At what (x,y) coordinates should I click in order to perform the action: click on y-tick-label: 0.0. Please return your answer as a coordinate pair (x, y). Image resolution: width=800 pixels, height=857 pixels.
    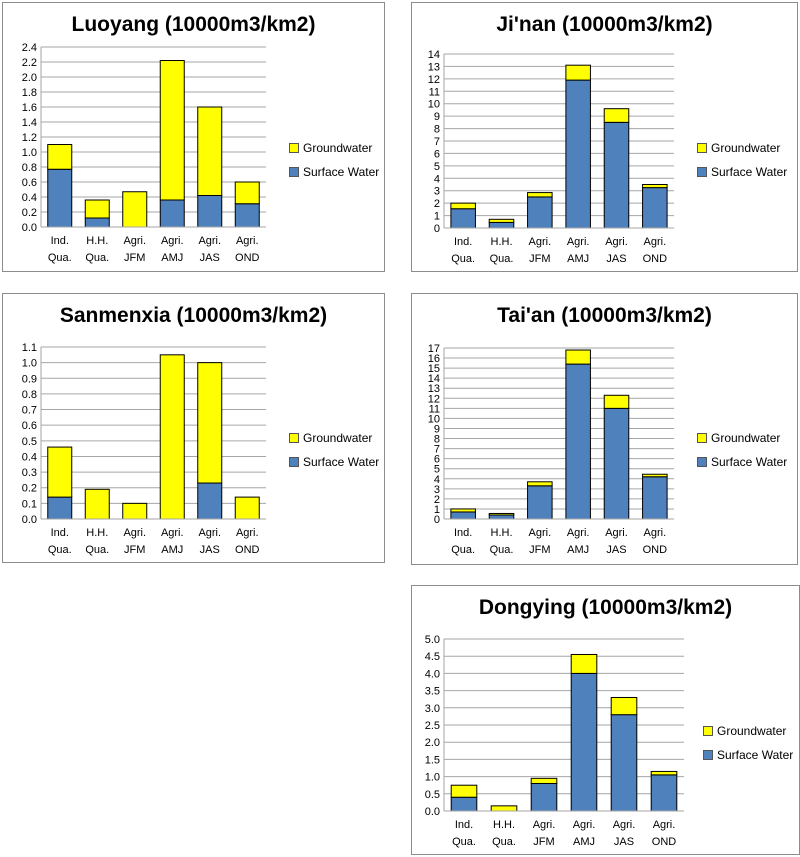
    Looking at the image, I should click on (432, 812).